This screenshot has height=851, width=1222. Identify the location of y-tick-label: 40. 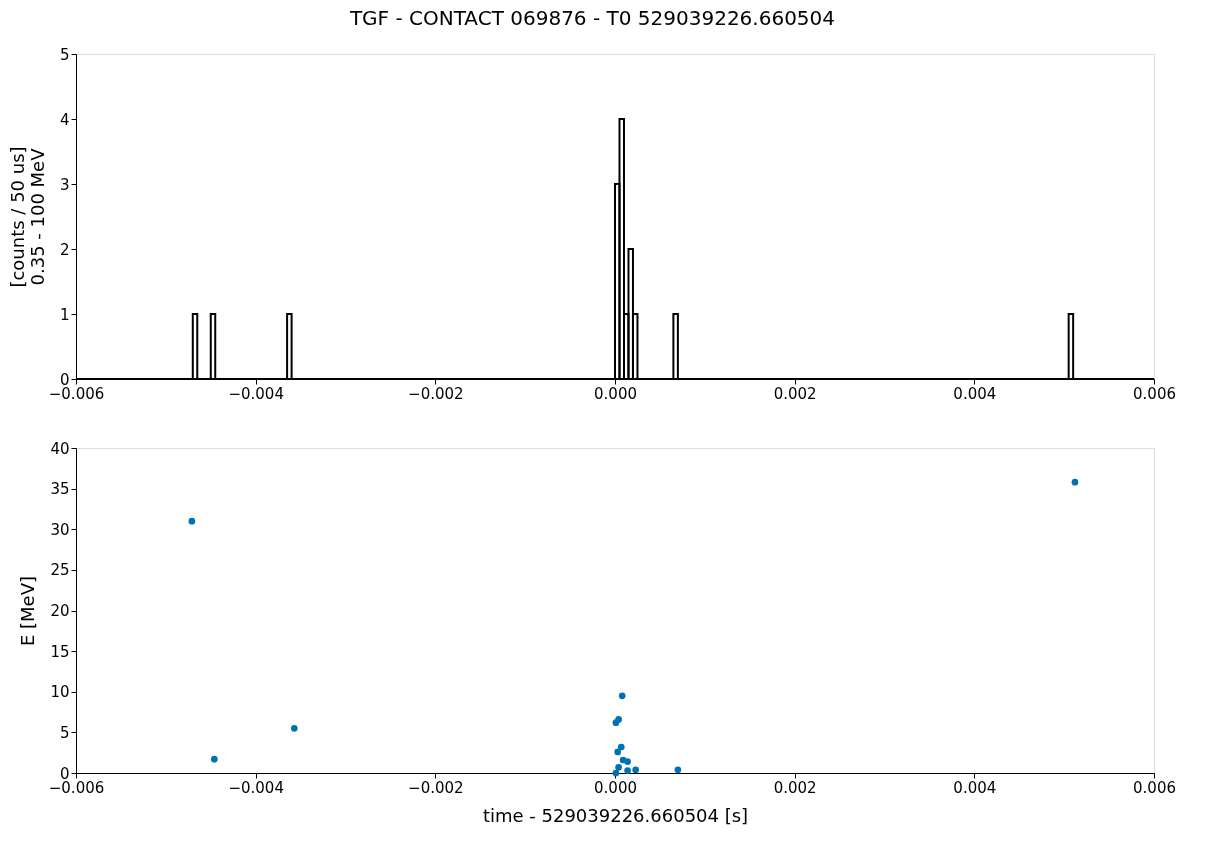
(60, 448).